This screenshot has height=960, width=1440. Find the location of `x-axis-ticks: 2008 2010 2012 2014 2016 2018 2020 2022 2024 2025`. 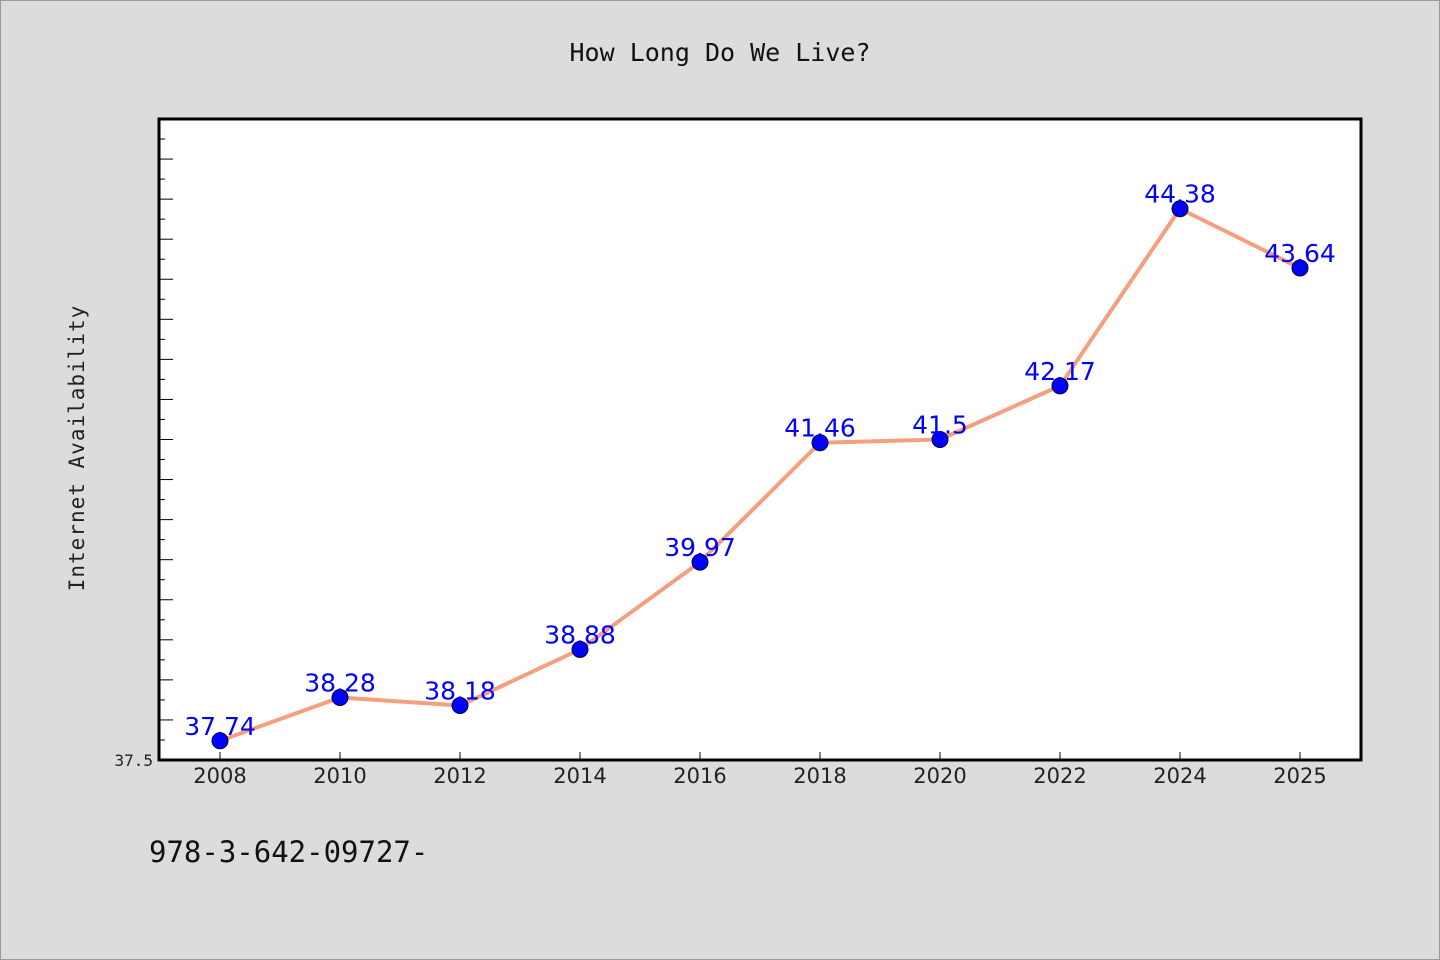

x-axis-ticks: 2008 2010 2012 2014 2016 2018 2020 2022 2024 2025 is located at coordinates (760, 770).